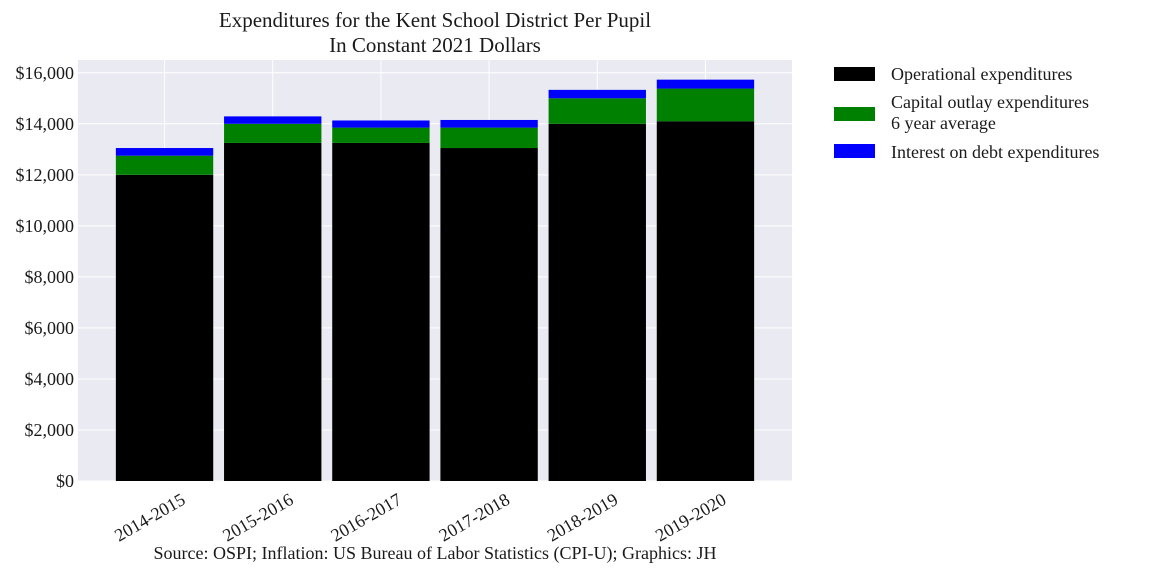  What do you see at coordinates (45, 73) in the screenshot?
I see `y-tick-label-8: $16,000` at bounding box center [45, 73].